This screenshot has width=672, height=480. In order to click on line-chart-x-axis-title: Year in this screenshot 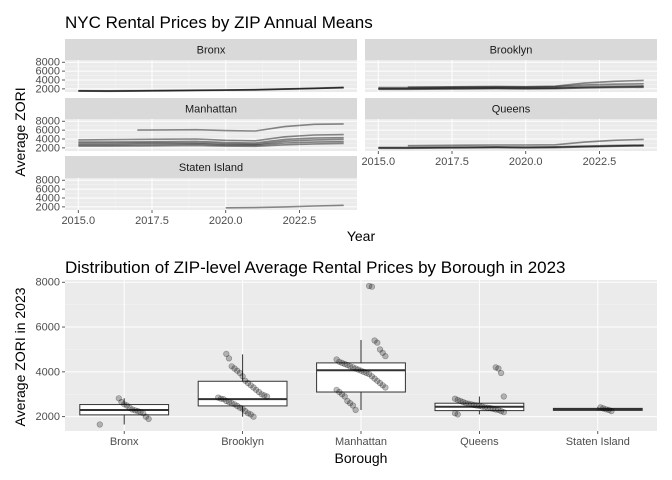, I will do `click(361, 236)`.